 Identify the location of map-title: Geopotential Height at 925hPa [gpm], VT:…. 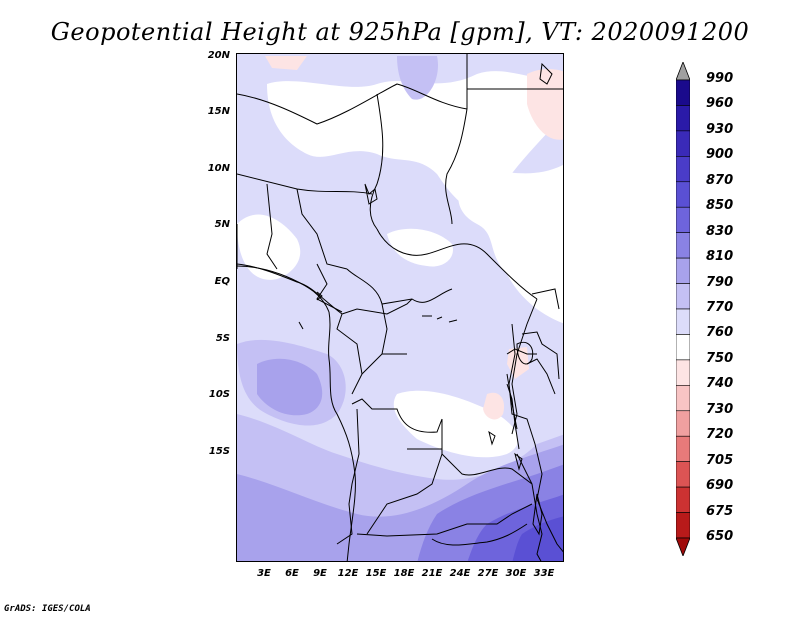
(400, 32).